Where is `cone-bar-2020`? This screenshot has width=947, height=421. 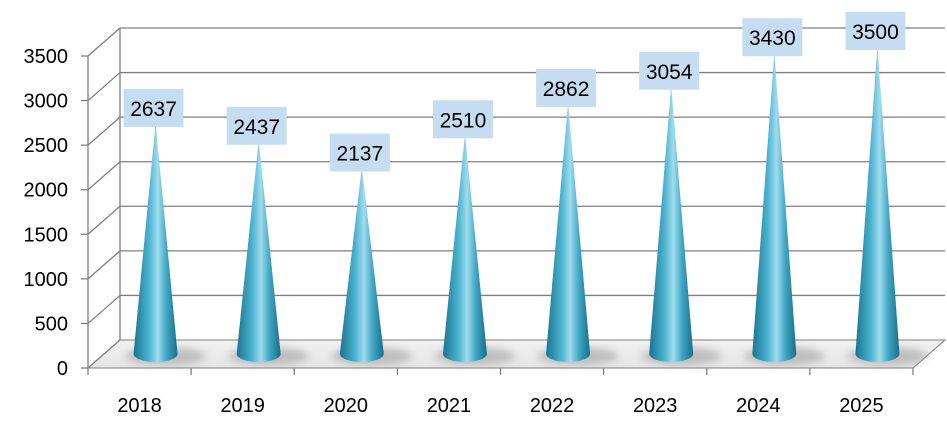 cone-bar-2020 is located at coordinates (361, 264).